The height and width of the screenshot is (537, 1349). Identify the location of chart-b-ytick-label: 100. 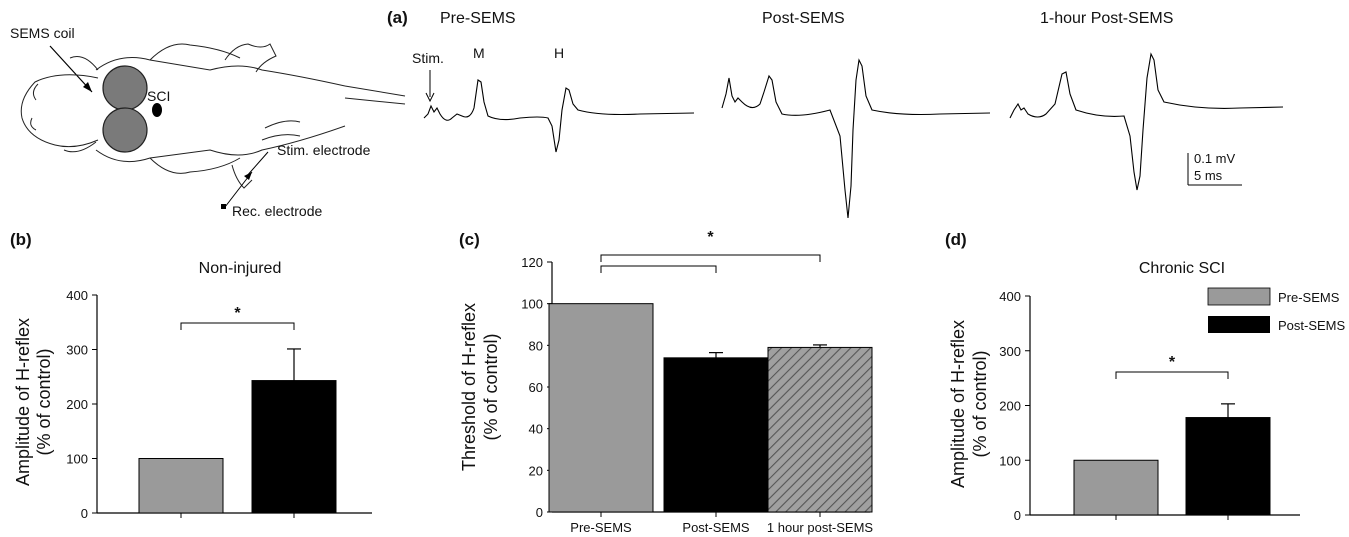
(77, 459).